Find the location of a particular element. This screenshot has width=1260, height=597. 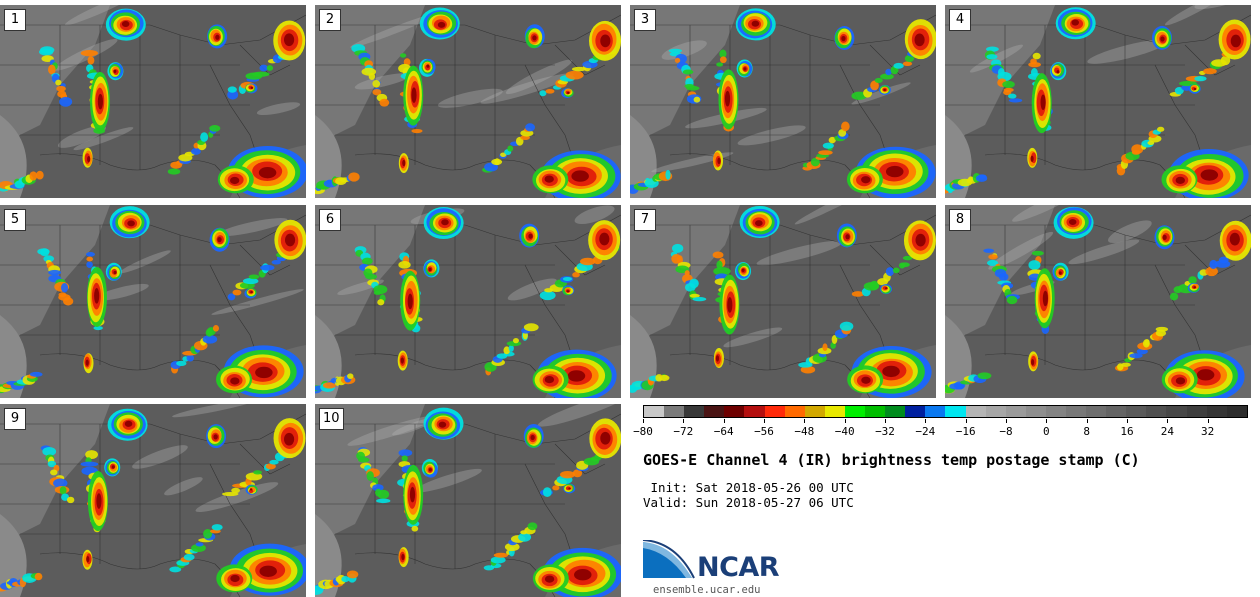

forecast-panel-5: 5 is located at coordinates (153, 301).